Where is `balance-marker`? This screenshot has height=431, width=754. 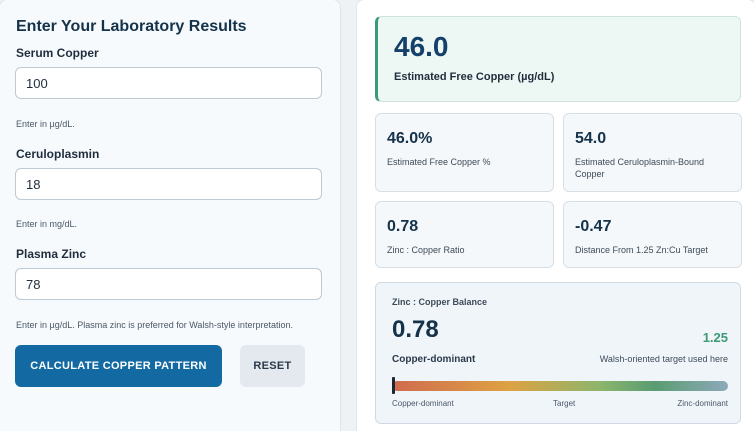
balance-marker is located at coordinates (393, 385).